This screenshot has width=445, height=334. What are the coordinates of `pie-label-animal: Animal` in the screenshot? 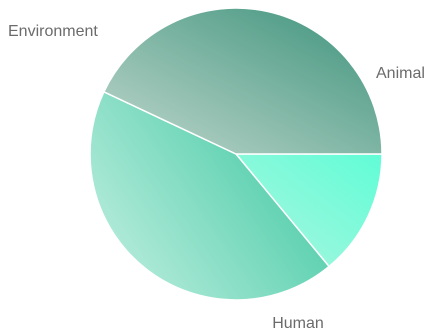 It's located at (400, 73).